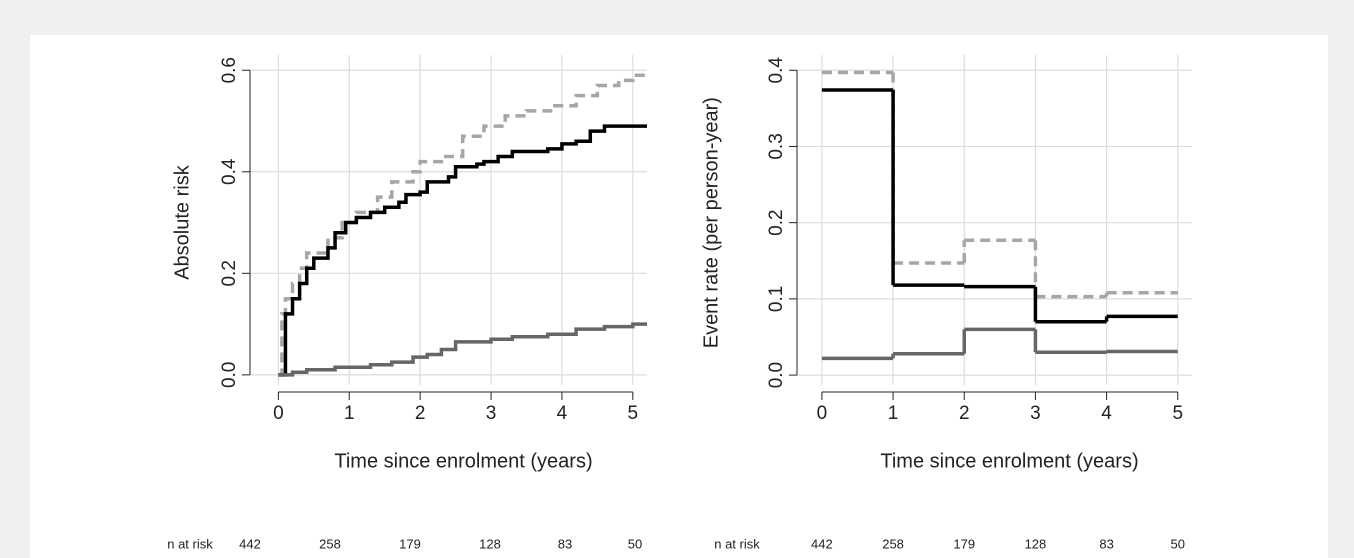 Image resolution: width=1354 pixels, height=558 pixels. Describe the element at coordinates (182, 221) in the screenshot. I see `y-axis-title: Absolute risk` at that location.